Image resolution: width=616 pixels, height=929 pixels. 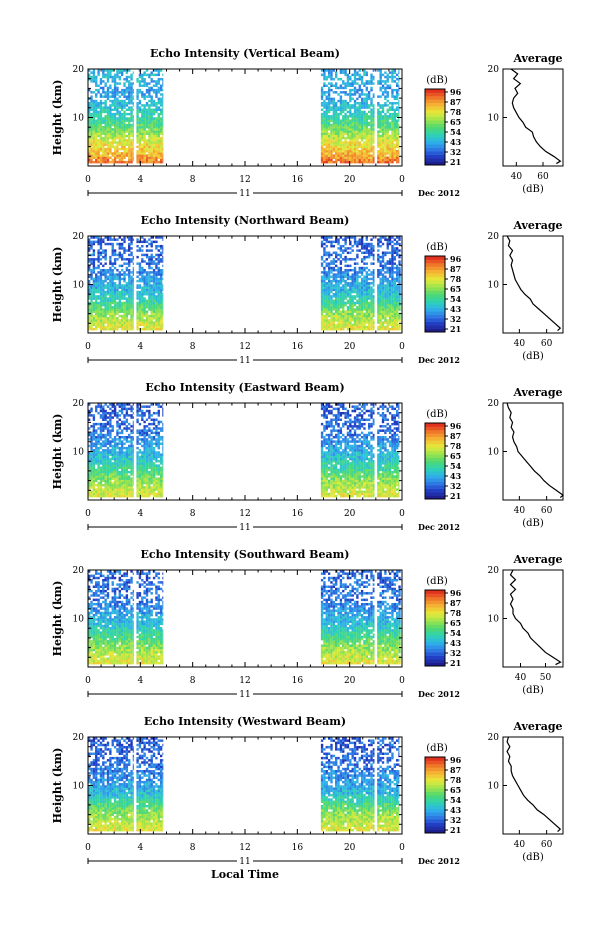 What do you see at coordinates (456, 92) in the screenshot?
I see `colorbar-tick-label: 96` at bounding box center [456, 92].